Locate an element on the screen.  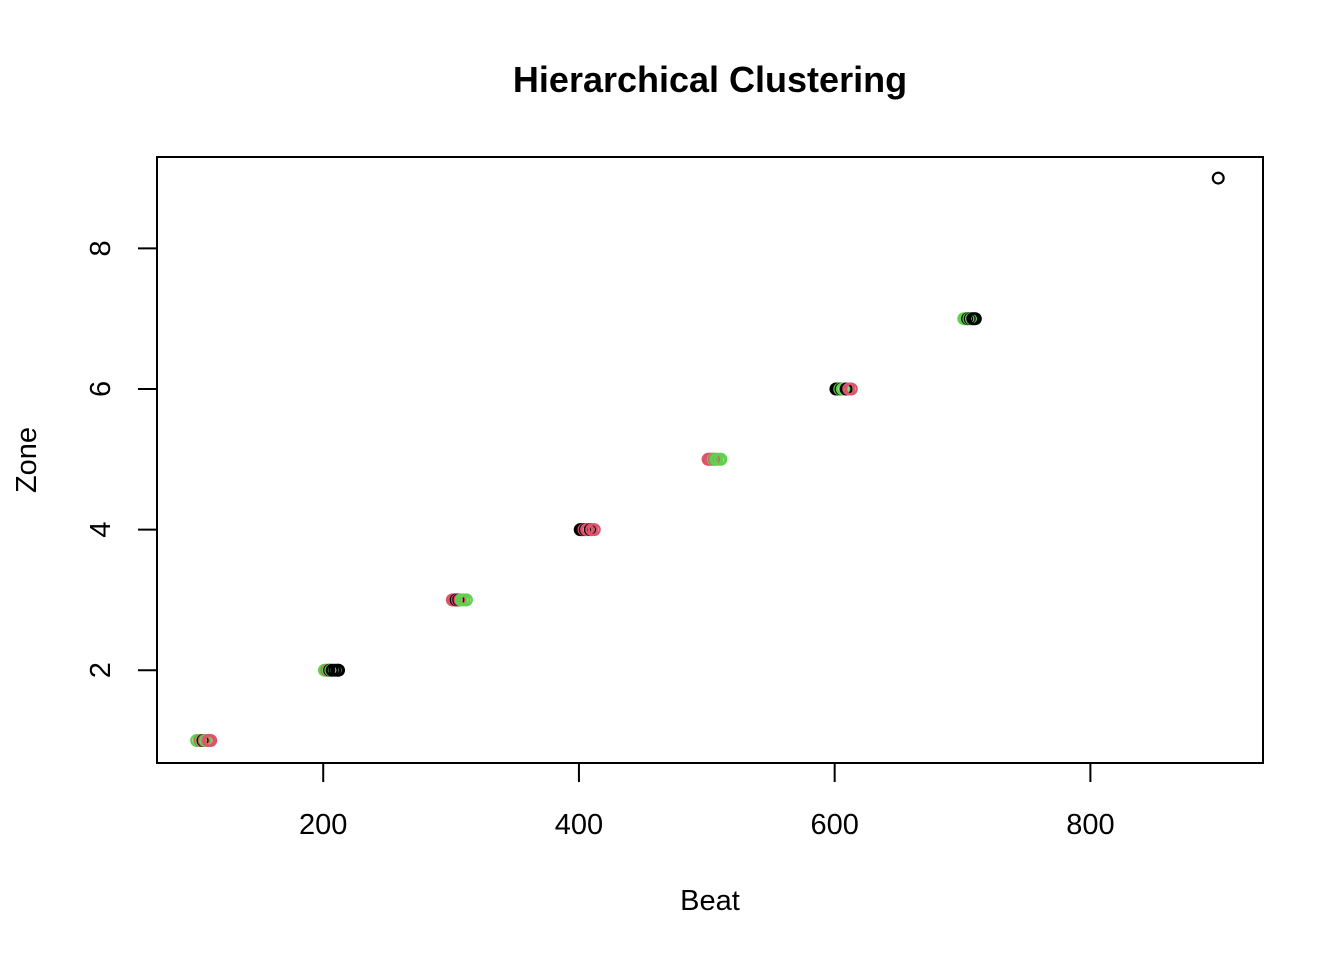
x-axis-label: Beat is located at coordinates (710, 901).